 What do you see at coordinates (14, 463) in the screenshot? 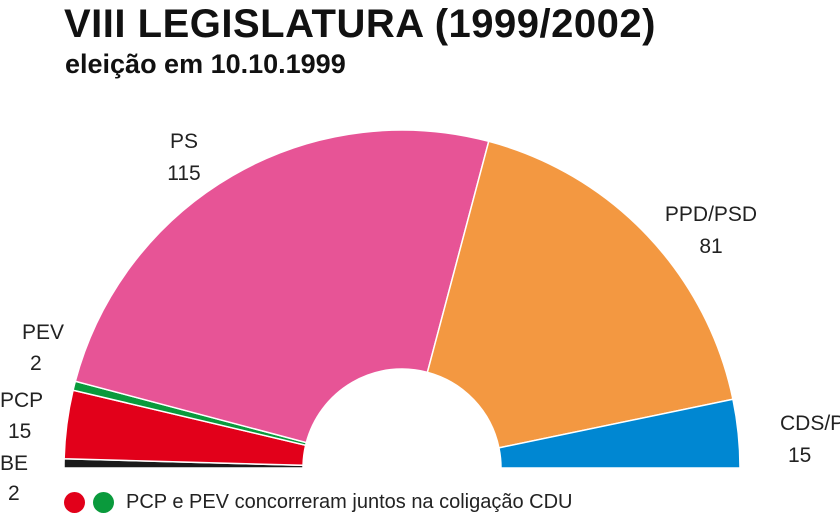
I see `label-be-name: BE` at bounding box center [14, 463].